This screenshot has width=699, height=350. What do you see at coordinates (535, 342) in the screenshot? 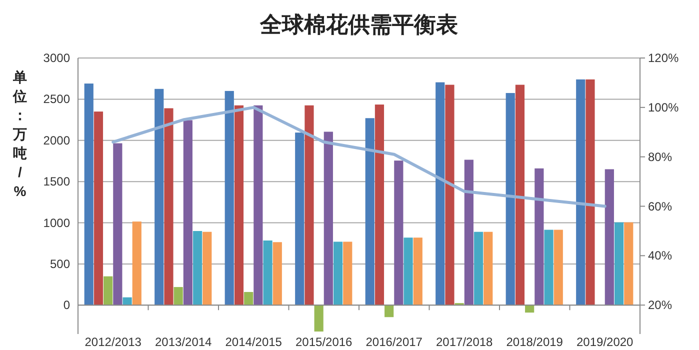
I see `x-tick-label: 2018/2019` at bounding box center [535, 342].